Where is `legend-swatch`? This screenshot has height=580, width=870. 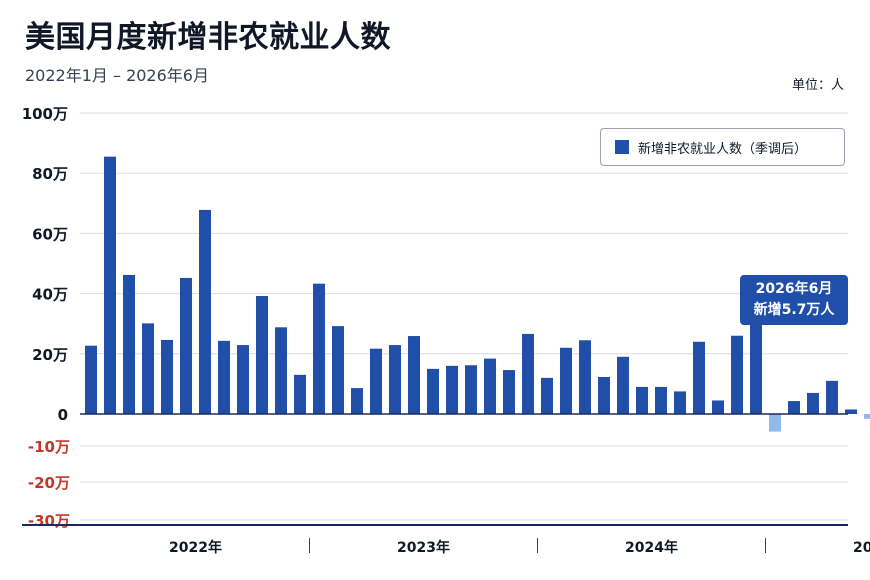
legend-swatch is located at coordinates (622, 147).